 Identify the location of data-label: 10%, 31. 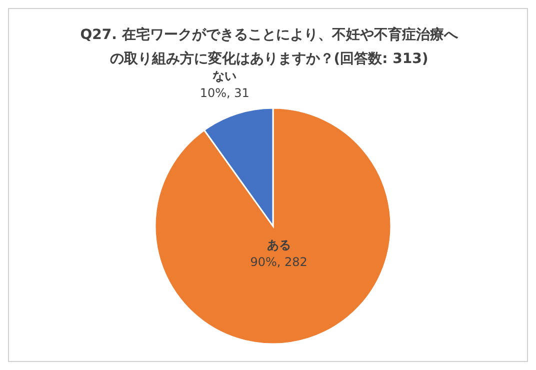
(225, 93).